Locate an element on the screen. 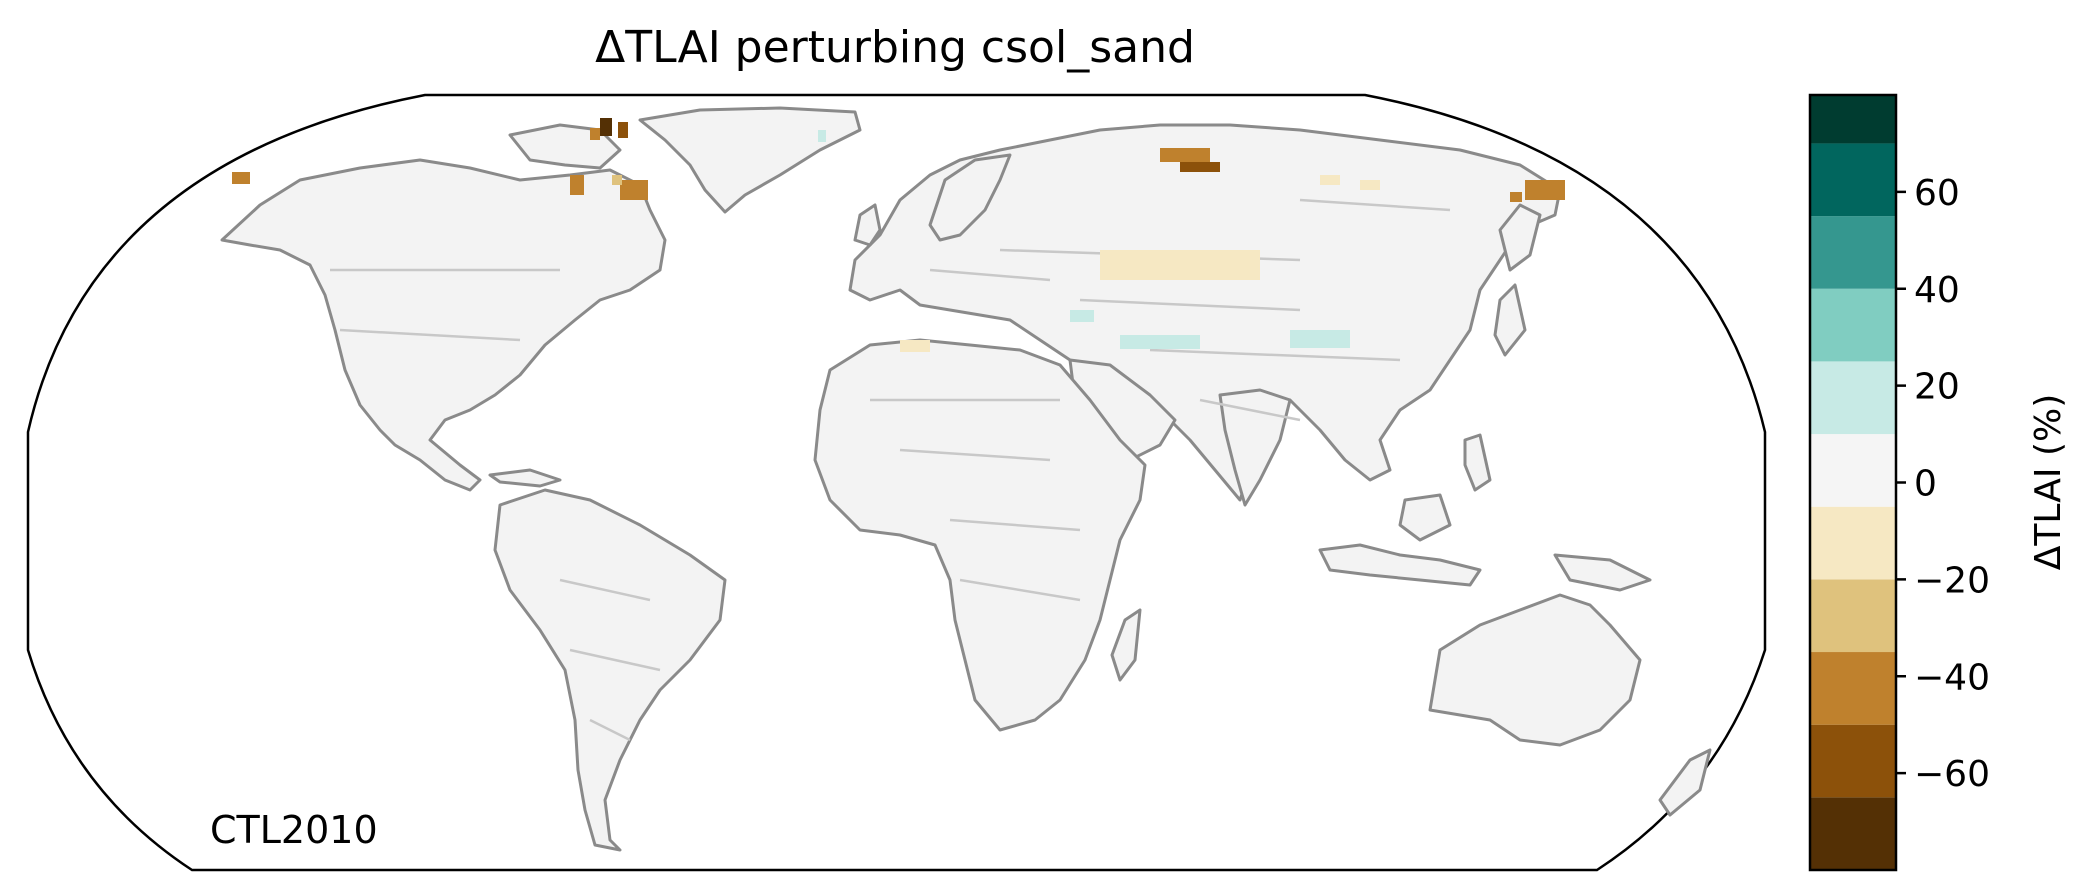  south-america is located at coordinates (610, 670).